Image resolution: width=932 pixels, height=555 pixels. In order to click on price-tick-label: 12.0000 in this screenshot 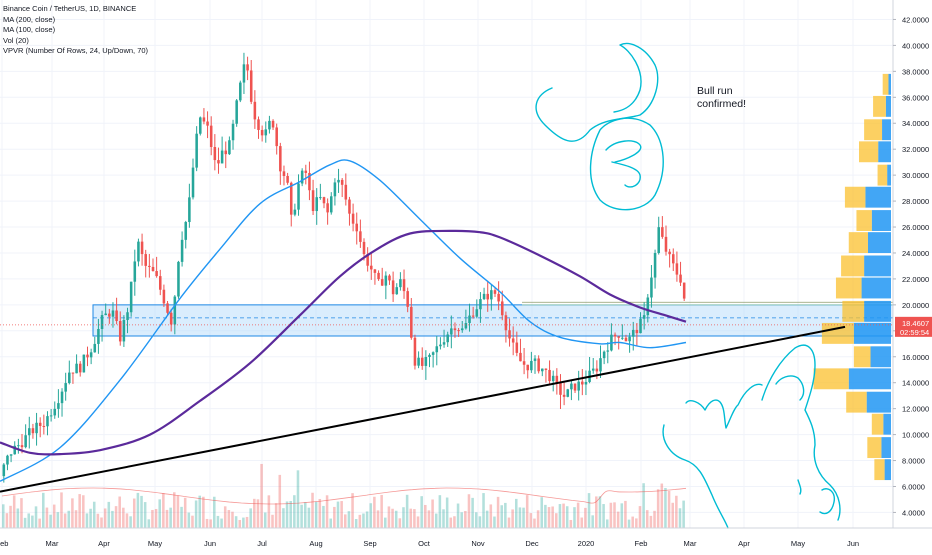, I will do `click(915, 409)`.